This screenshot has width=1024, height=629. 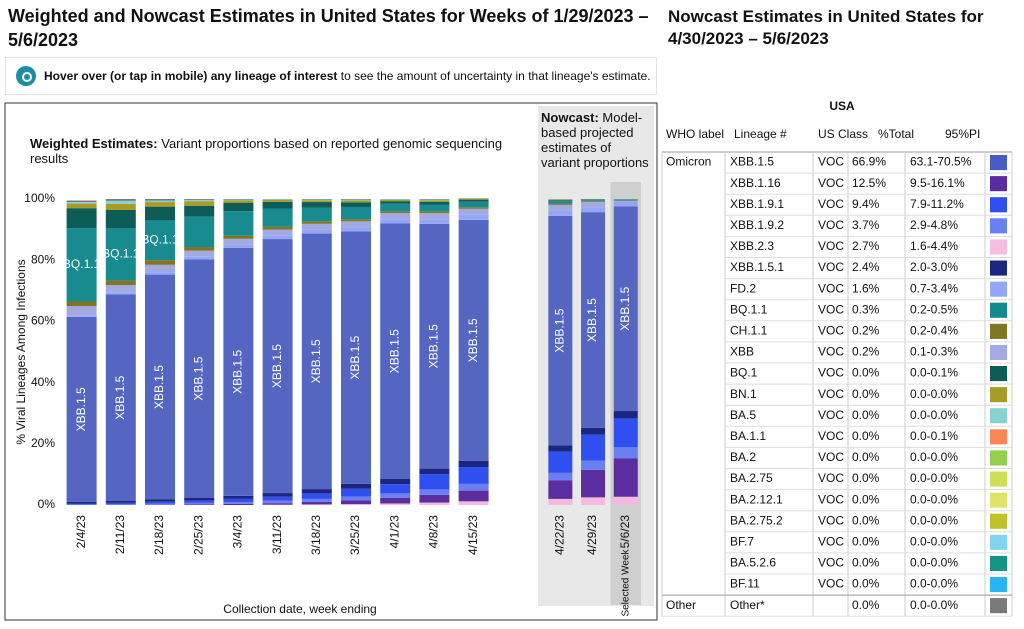 I want to click on table-cell: 12.5%, so click(x=869, y=183).